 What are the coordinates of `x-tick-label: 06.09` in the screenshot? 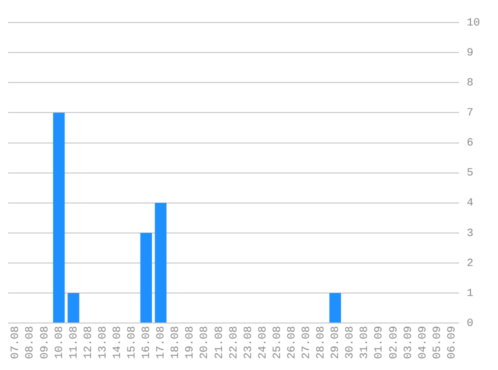 It's located at (452, 343).